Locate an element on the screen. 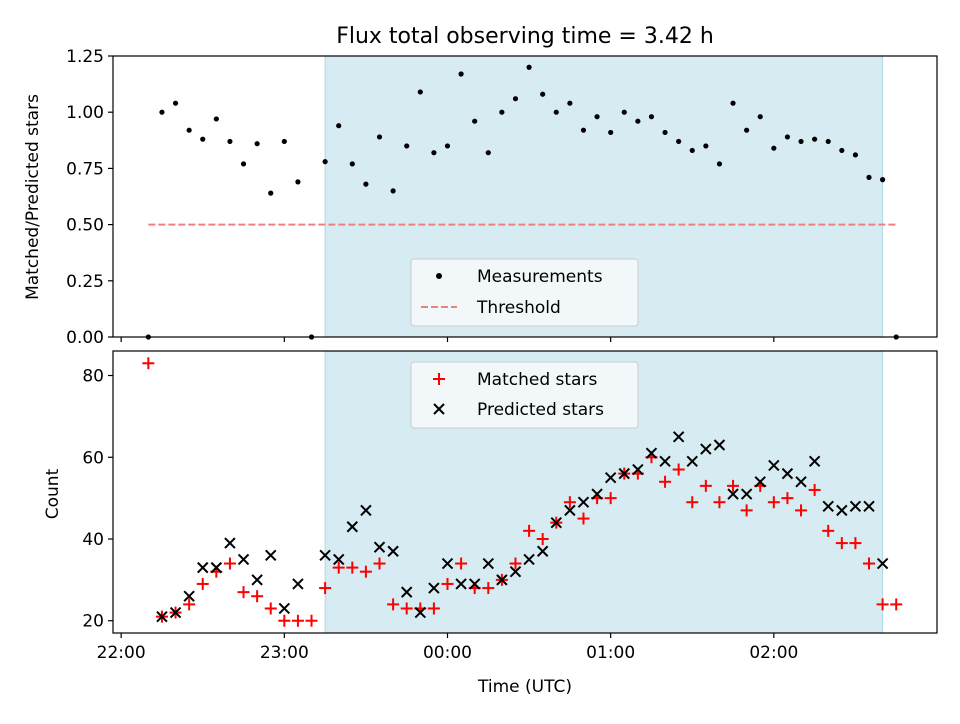 Image resolution: width=960 pixels, height=724 pixels. bottom-legend-box is located at coordinates (524, 395).